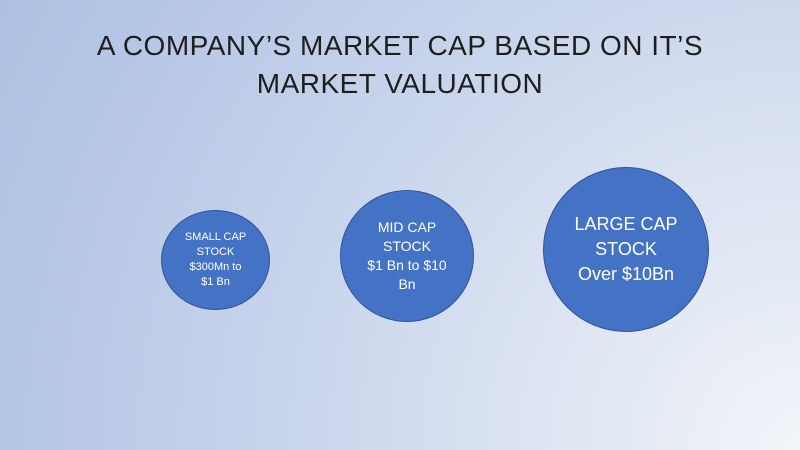 The width and height of the screenshot is (800, 450). I want to click on mid-cap-circle-label: MID CAP STOCK $1 Bn to $10 Bn, so click(407, 255).